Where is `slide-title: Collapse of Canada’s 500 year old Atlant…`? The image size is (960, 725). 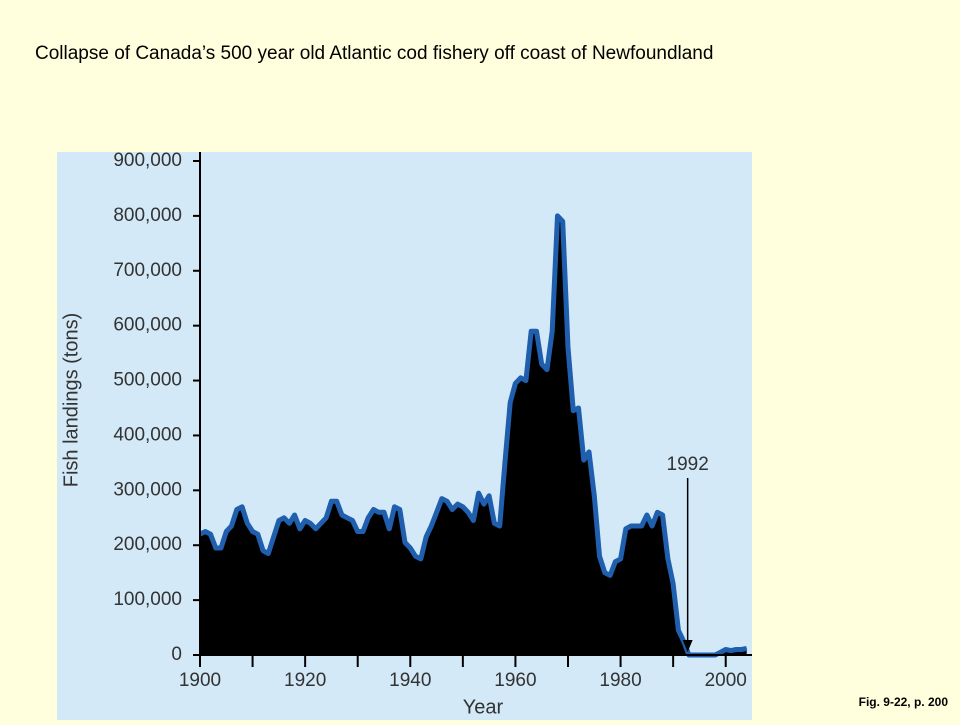 slide-title: Collapse of Canada’s 500 year old Atlant… is located at coordinates (374, 53).